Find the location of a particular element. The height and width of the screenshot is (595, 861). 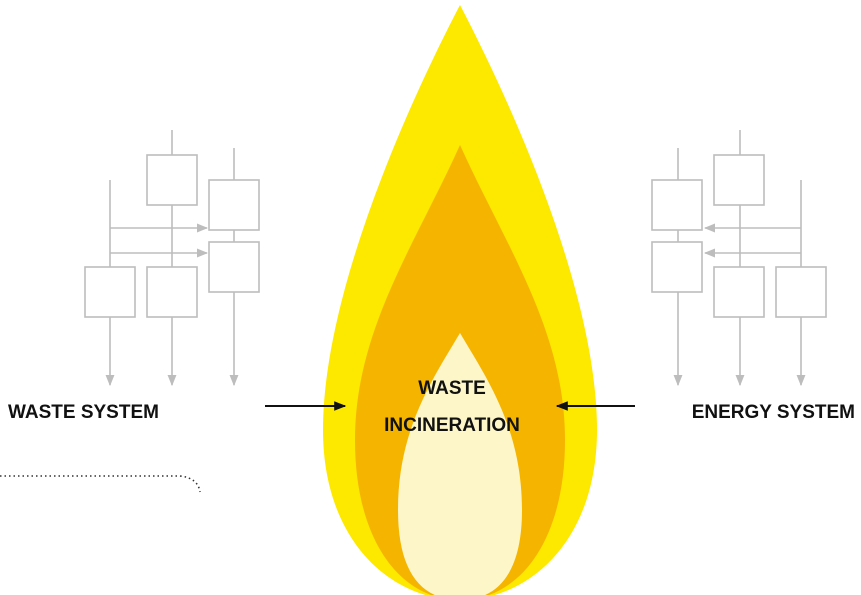

waste-flowchart is located at coordinates (172, 258).